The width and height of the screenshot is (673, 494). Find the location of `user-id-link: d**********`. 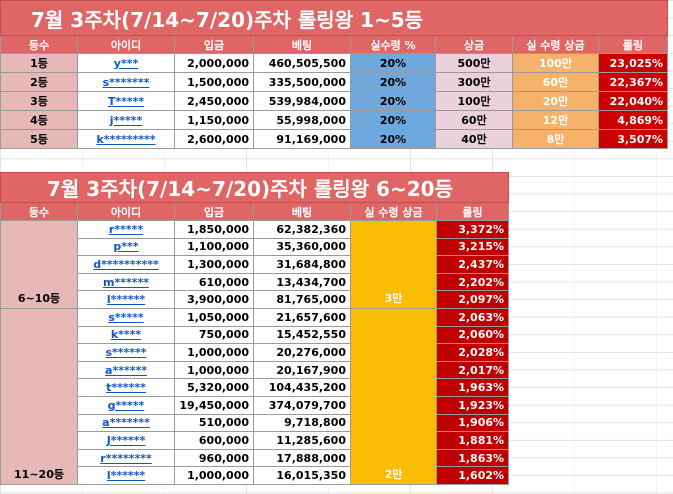

user-id-link: d********** is located at coordinates (126, 264).